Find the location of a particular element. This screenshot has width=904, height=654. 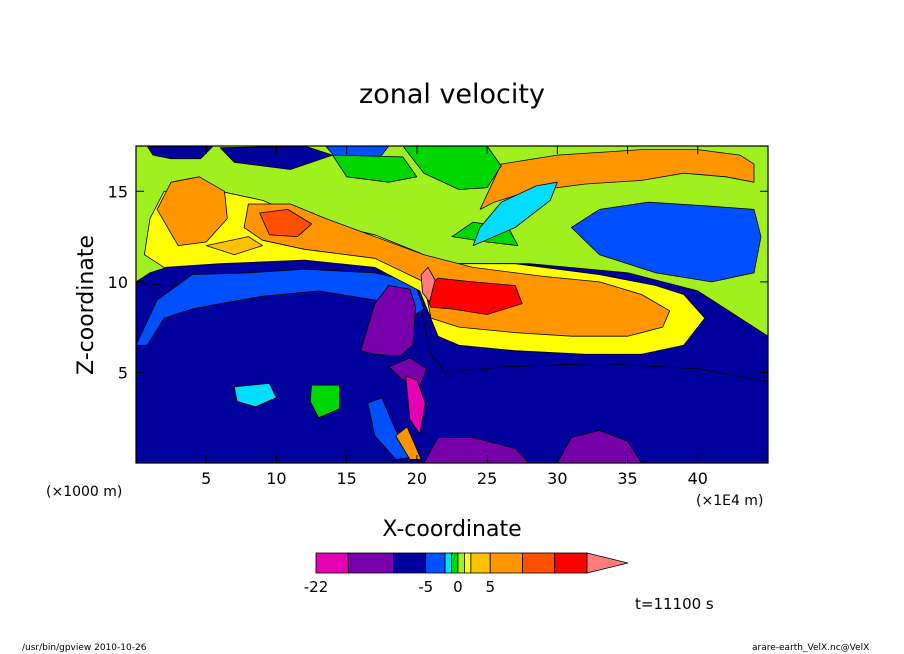

colorbar-label: -5 is located at coordinates (425, 587).